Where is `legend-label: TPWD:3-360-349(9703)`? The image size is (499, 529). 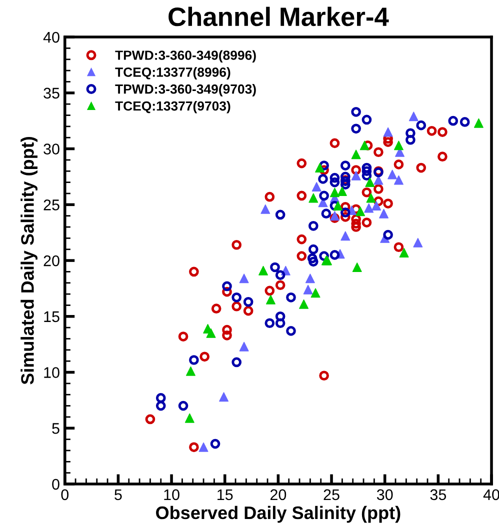 legend-label: TPWD:3-360-349(9703) is located at coordinates (185, 90).